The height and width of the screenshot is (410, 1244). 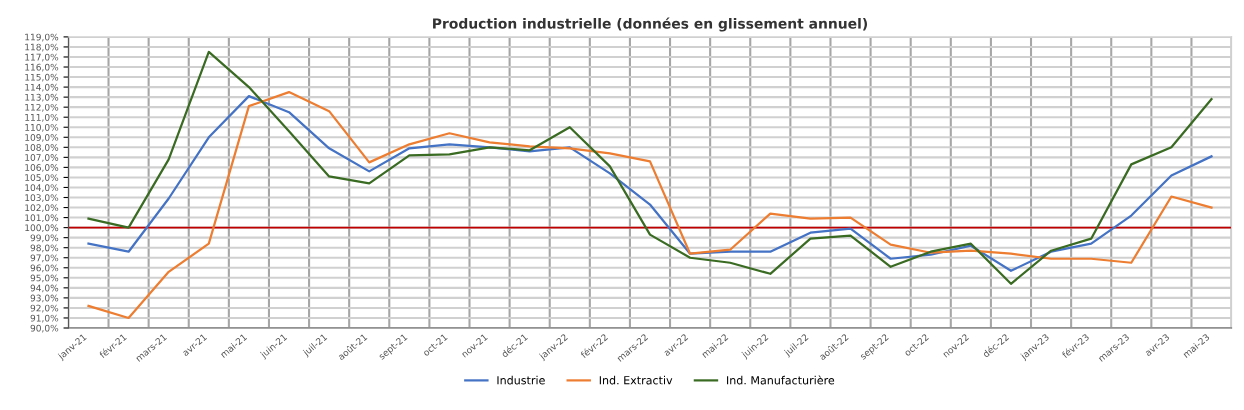 I want to click on chart-title: Production industrielle (données en glissement annuel), so click(x=650, y=24).